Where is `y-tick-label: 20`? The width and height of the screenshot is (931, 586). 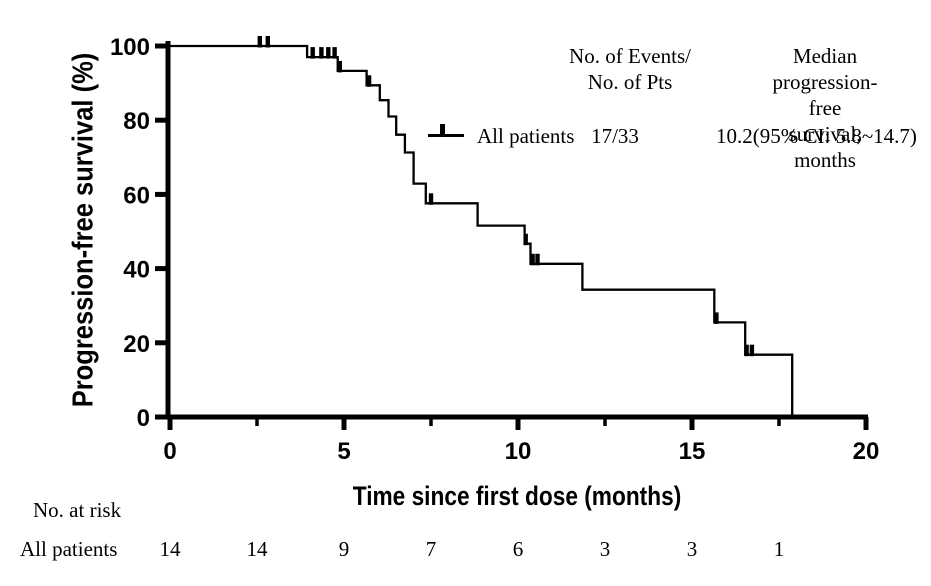 y-tick-label: 20 is located at coordinates (136, 344).